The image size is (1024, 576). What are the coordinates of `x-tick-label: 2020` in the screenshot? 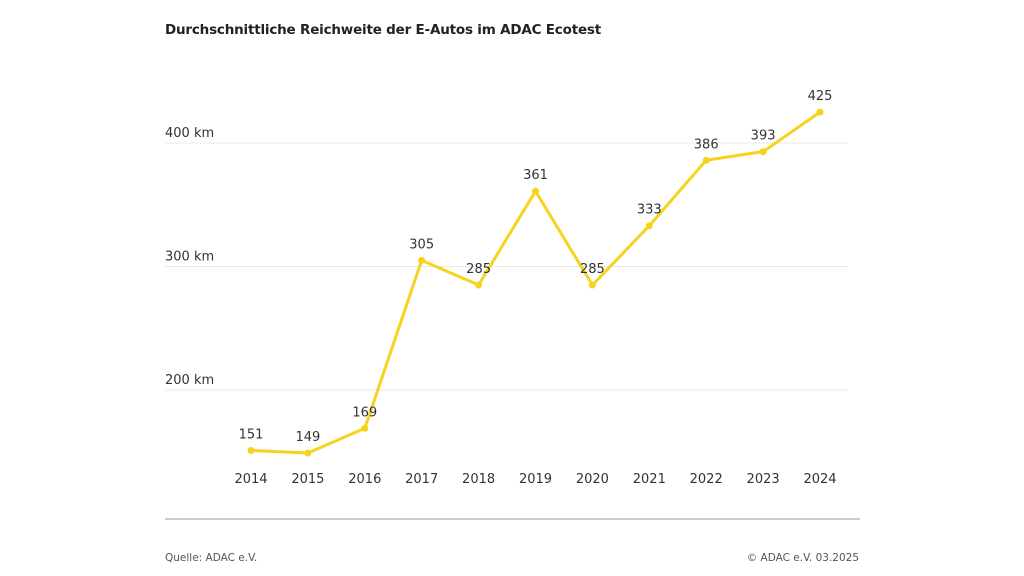 It's located at (592, 479).